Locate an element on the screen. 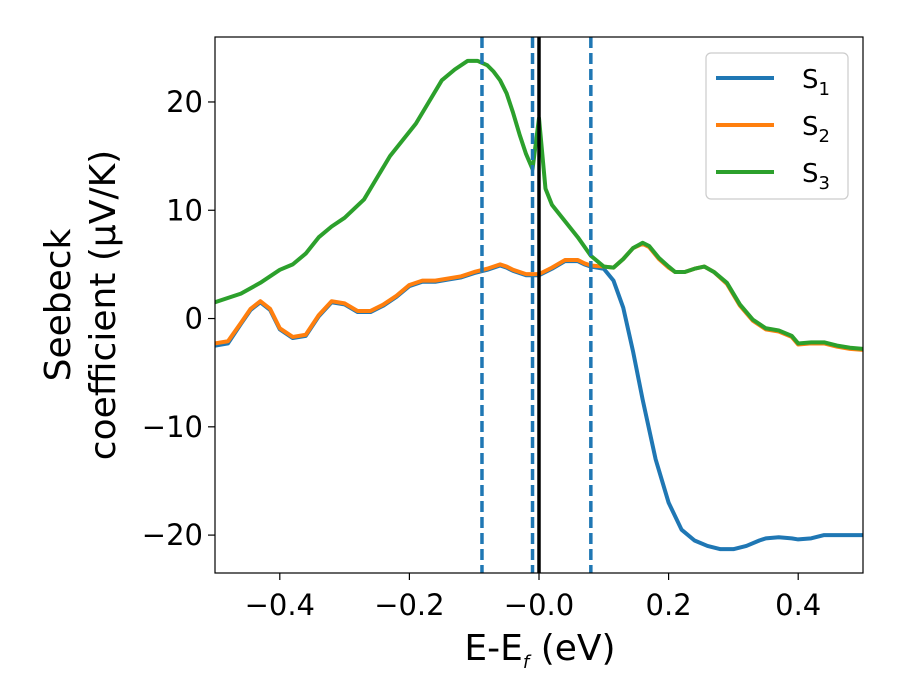 The image size is (900, 700). legend: S1 S2 S3 is located at coordinates (777, 126).